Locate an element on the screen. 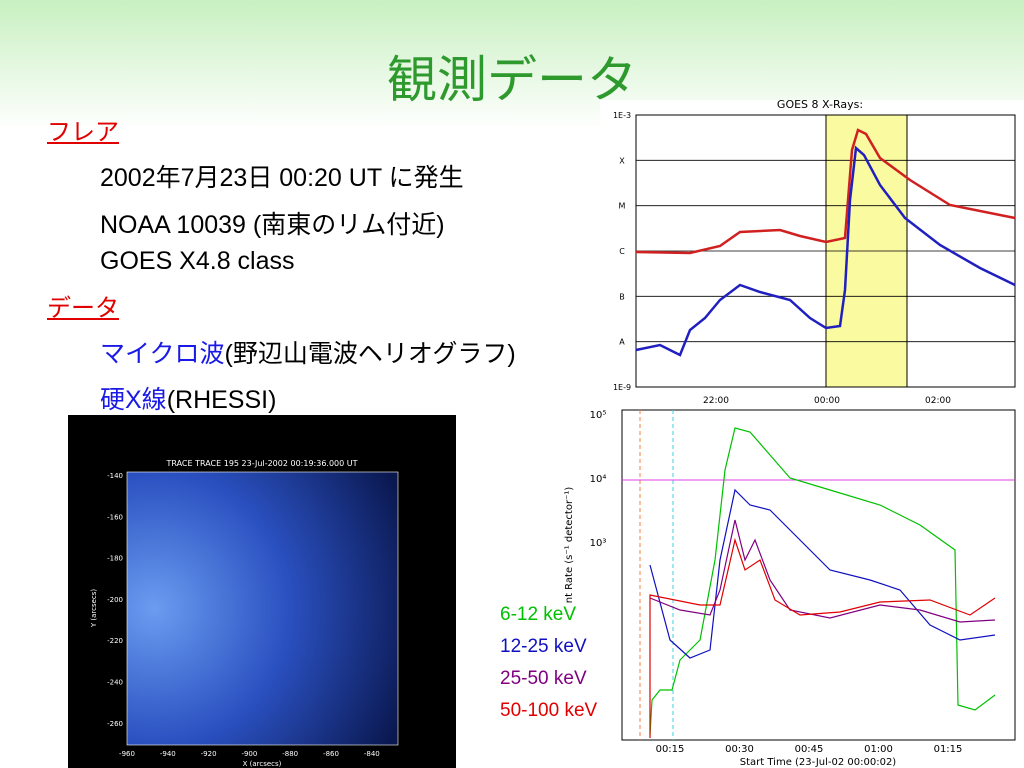 This screenshot has width=1024, height=768. y-tick-label: -240 is located at coordinates (115, 683).